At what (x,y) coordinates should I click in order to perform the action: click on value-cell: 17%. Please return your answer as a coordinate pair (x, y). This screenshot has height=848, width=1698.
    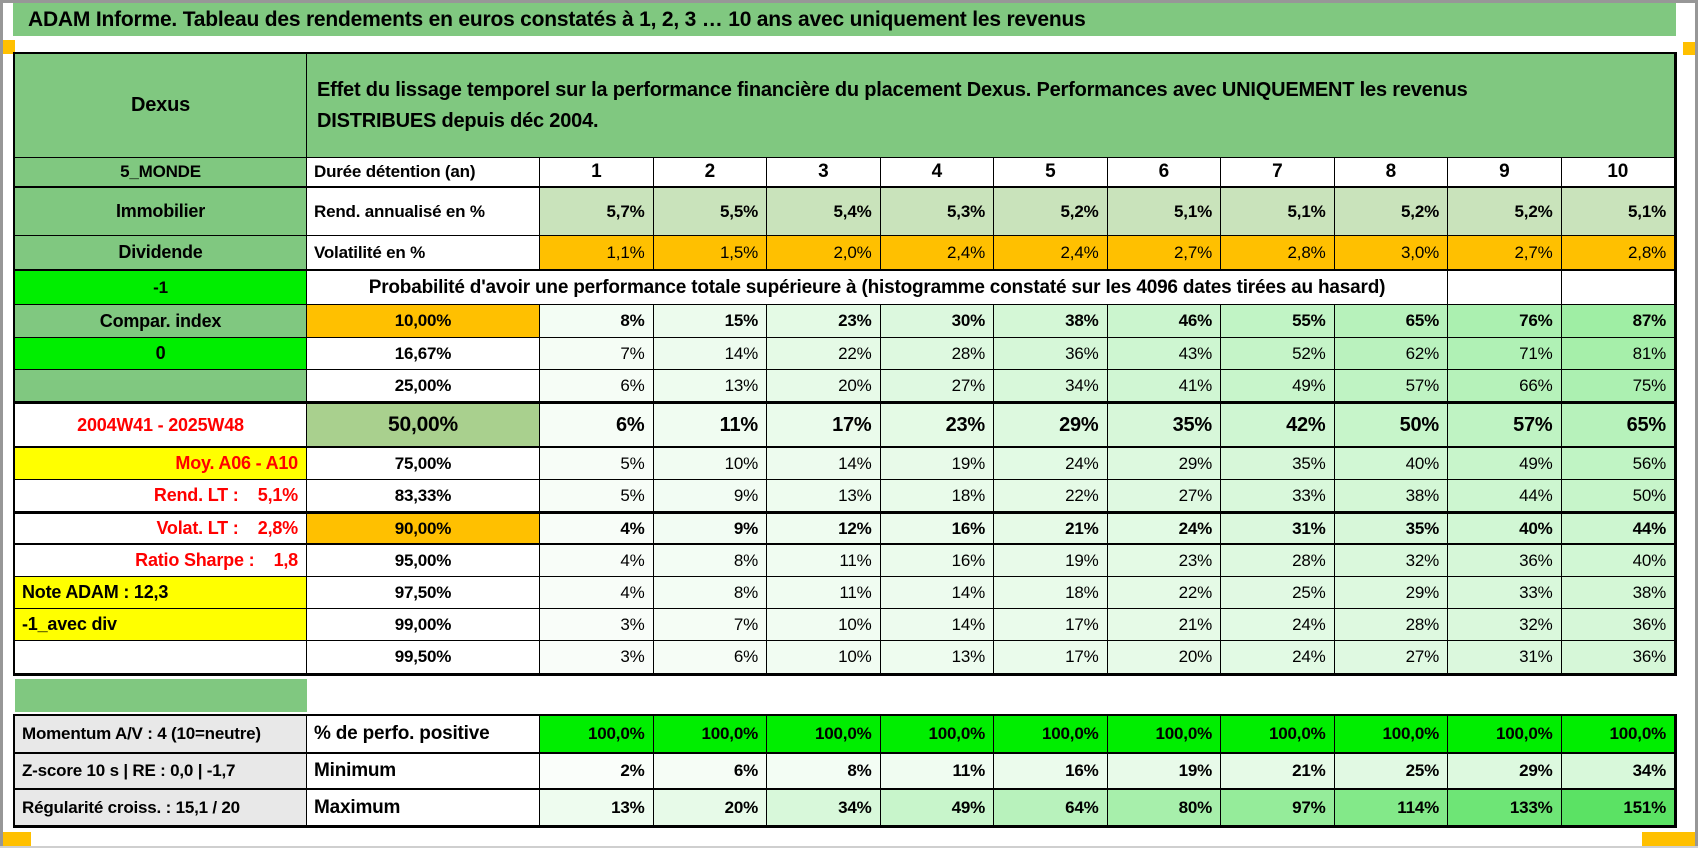
    Looking at the image, I should click on (1051, 625).